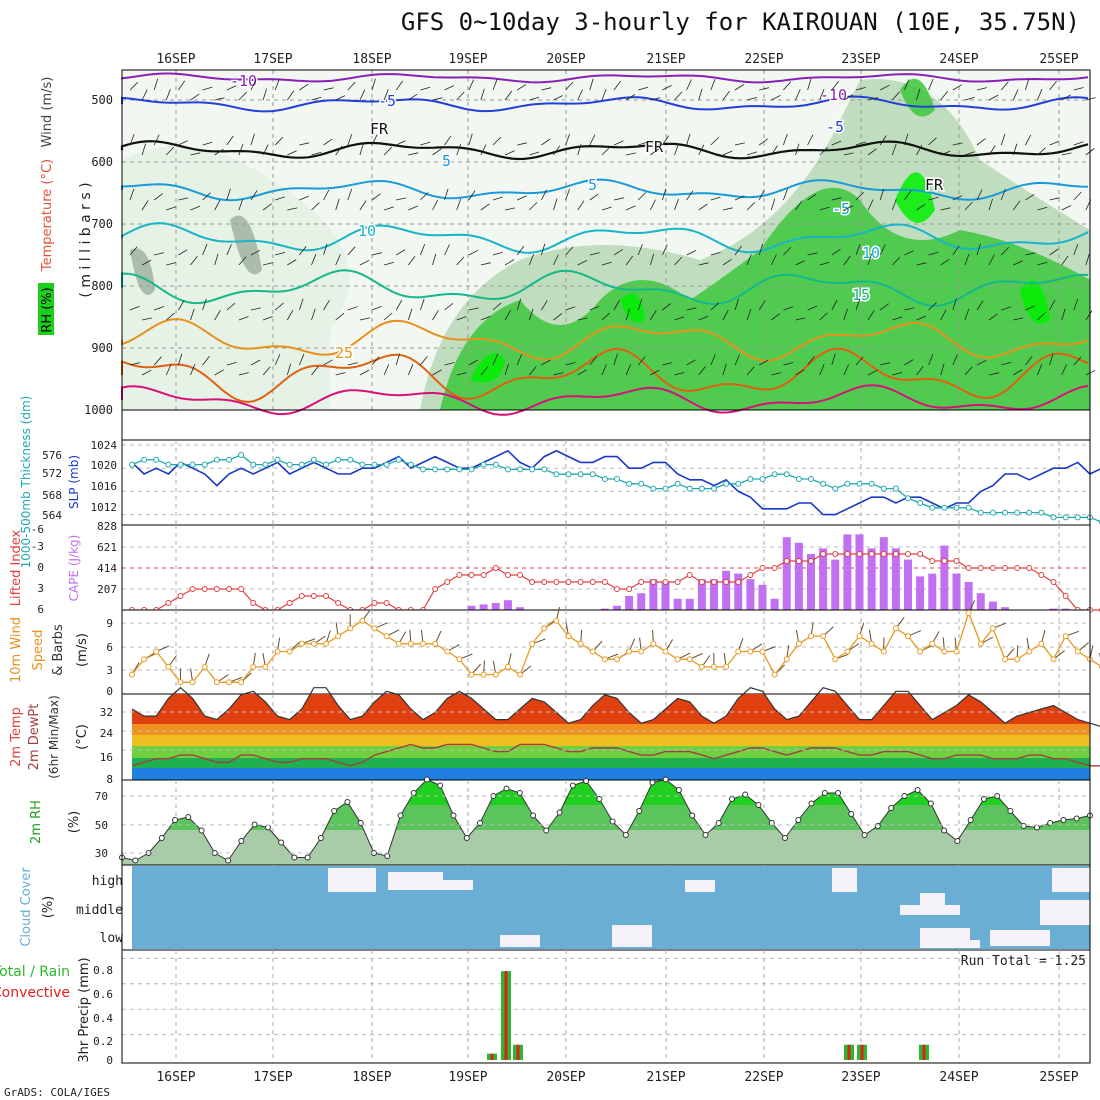 Image resolution: width=1100 pixels, height=1100 pixels. Describe the element at coordinates (272, 1077) in the screenshot. I see `date-label-bottom: 17SEP` at that location.